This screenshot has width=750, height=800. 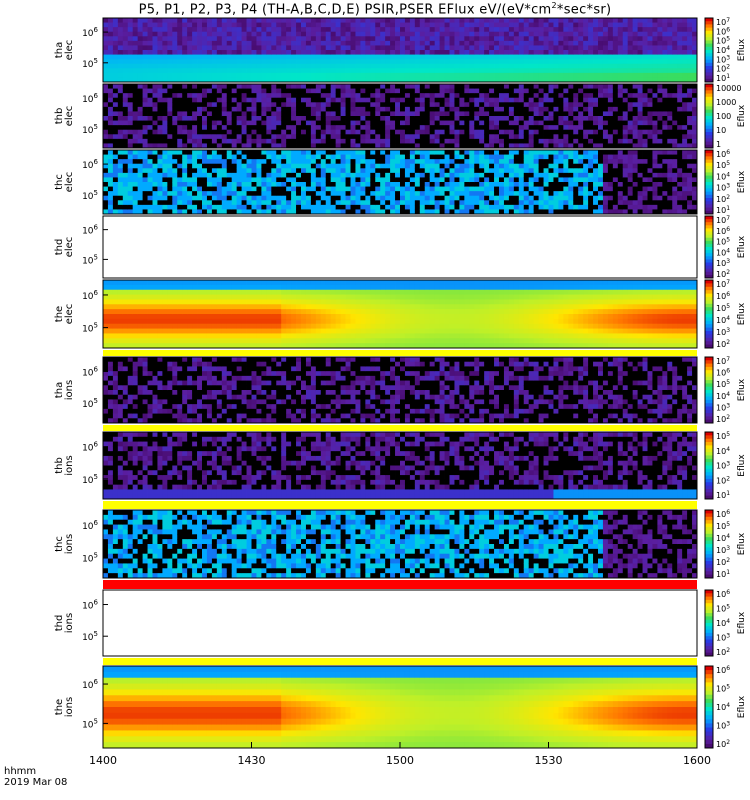 What do you see at coordinates (549, 760) in the screenshot?
I see `x-tick-label: 1530` at bounding box center [549, 760].